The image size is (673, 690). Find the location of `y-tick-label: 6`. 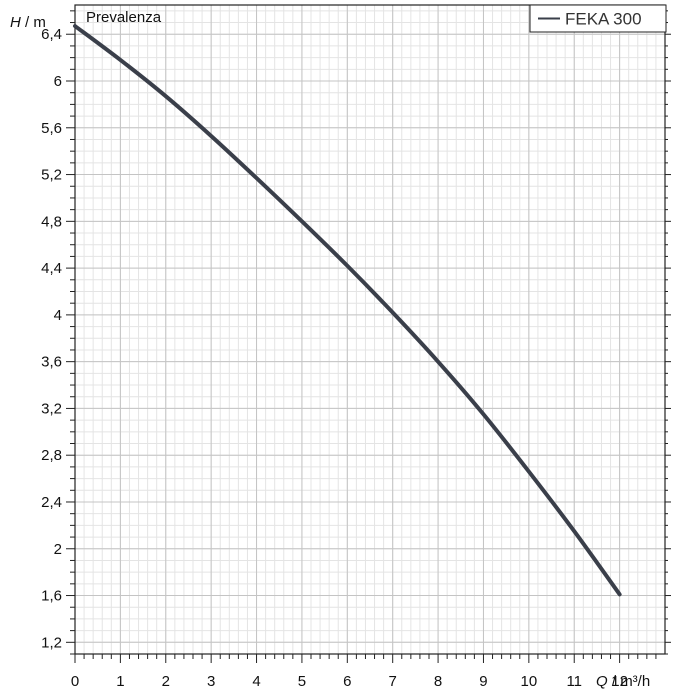

y-tick-label: 6 is located at coordinates (58, 81).